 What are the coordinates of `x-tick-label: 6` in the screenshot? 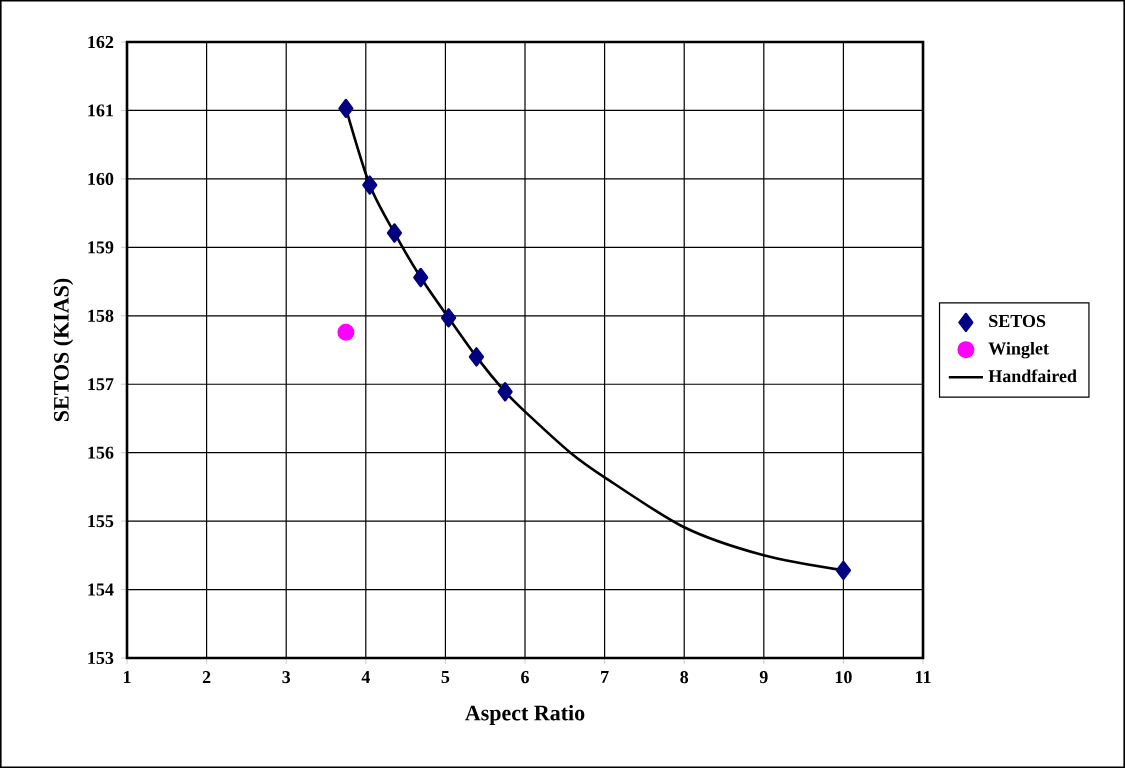 It's located at (525, 677).